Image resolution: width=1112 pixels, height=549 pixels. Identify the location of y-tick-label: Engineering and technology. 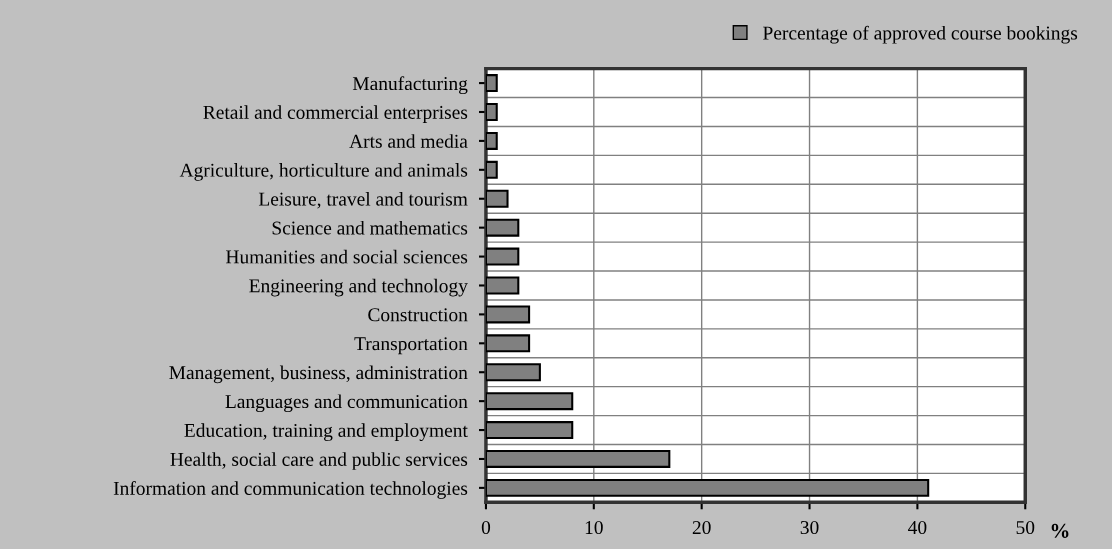
(358, 287).